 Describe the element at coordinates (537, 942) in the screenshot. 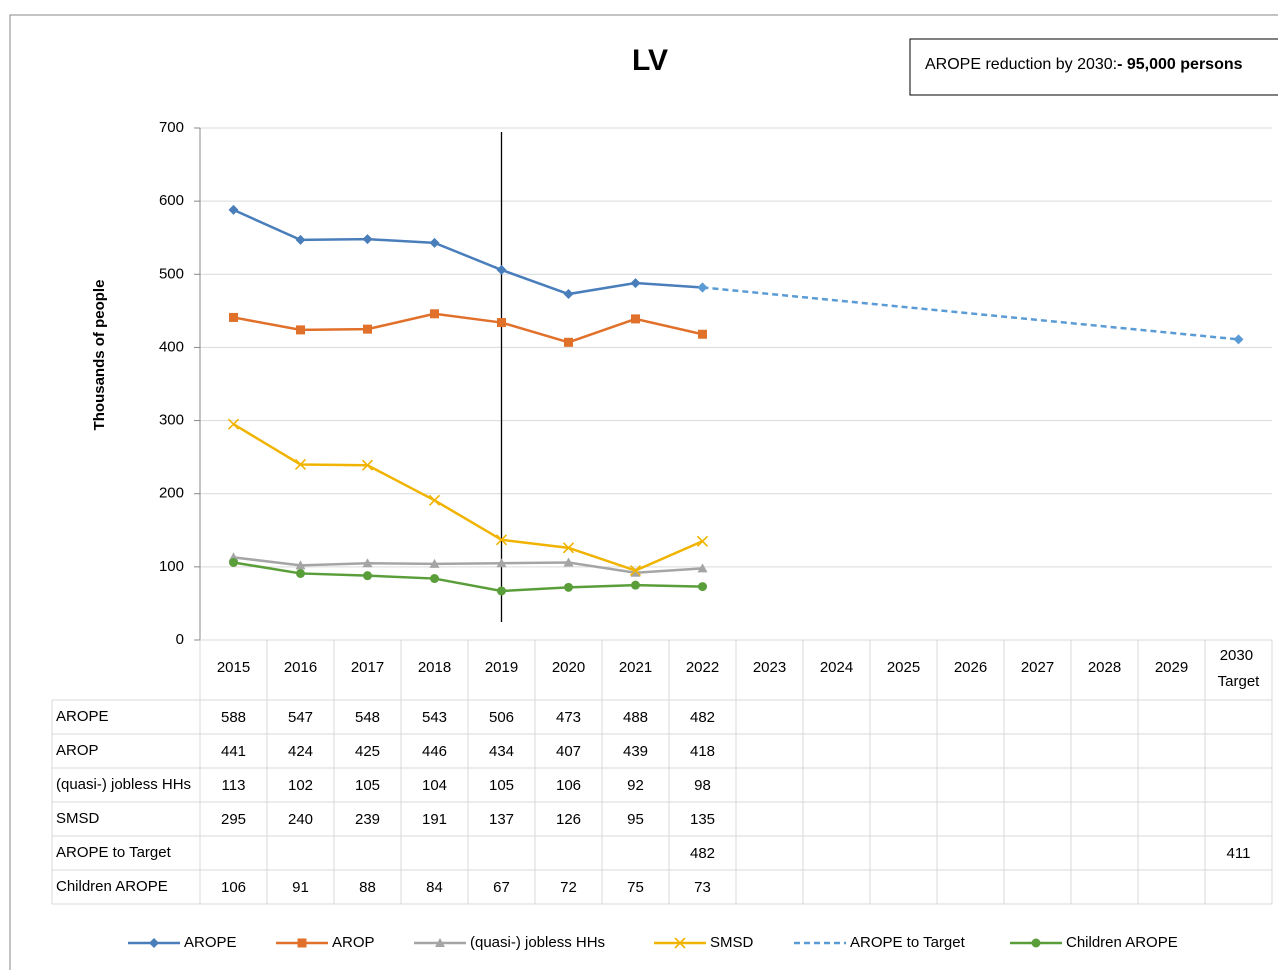

I see `legend-label: (quasi-) jobless HHs` at that location.